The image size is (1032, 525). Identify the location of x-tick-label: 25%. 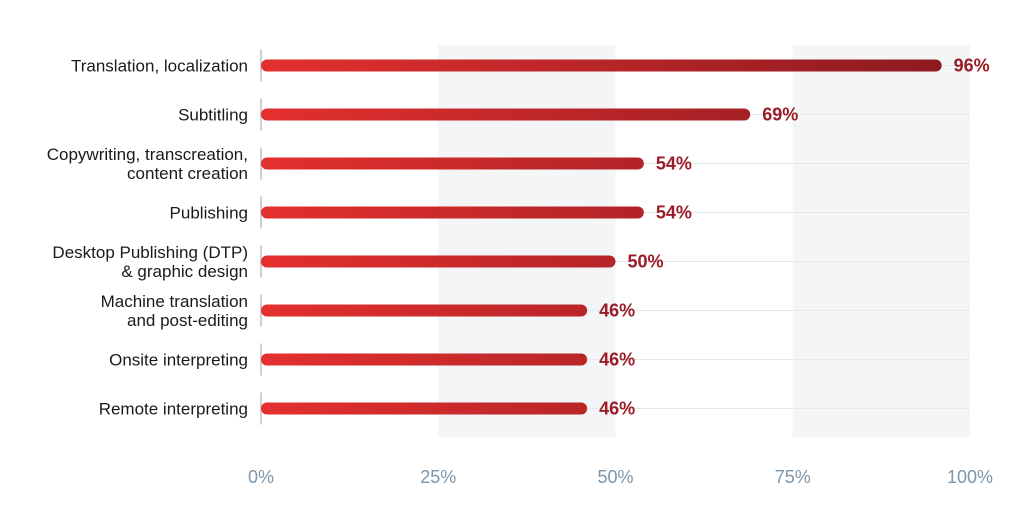
(438, 477).